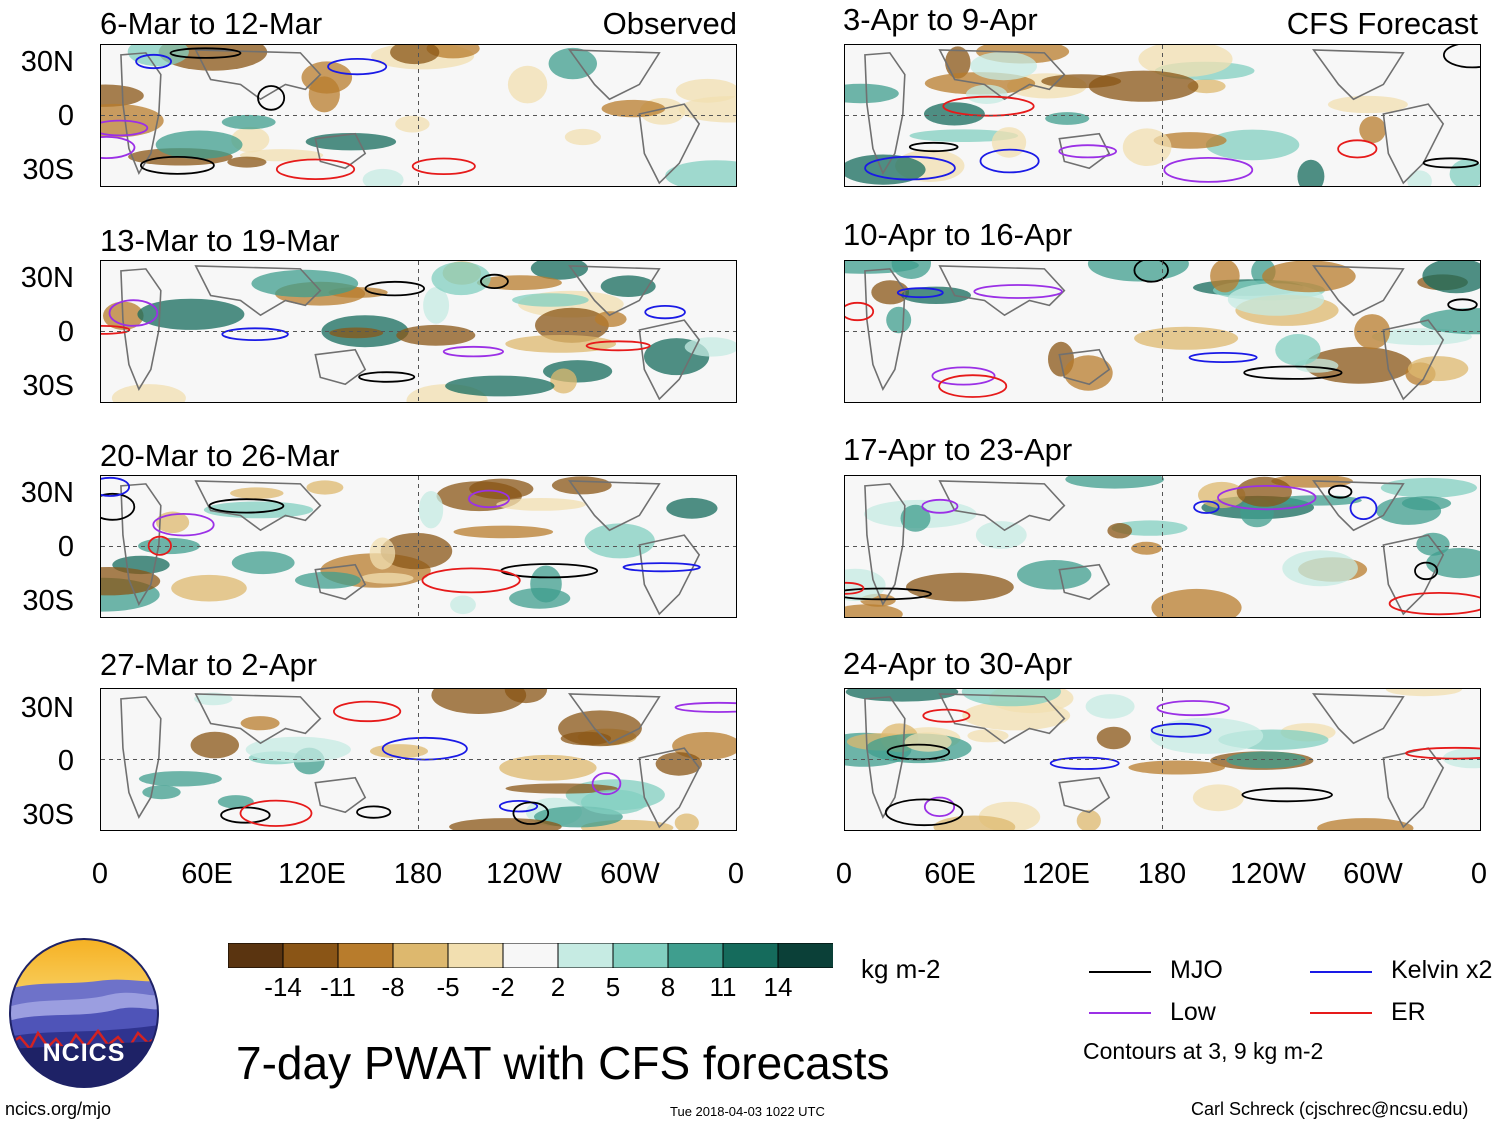 Image resolution: width=1510 pixels, height=1127 pixels. I want to click on colorbar-tick: 2, so click(558, 987).